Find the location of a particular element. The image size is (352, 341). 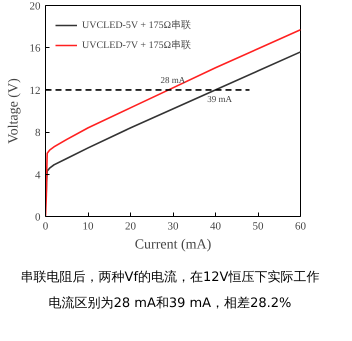

x-tick-label: 30 is located at coordinates (173, 226).